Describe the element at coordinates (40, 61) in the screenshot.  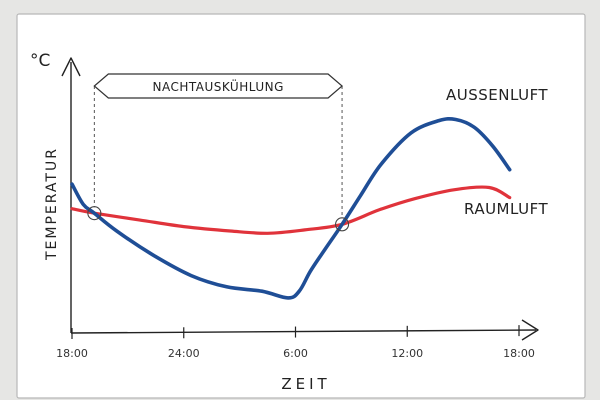
I see `unit-label: °C` at that location.